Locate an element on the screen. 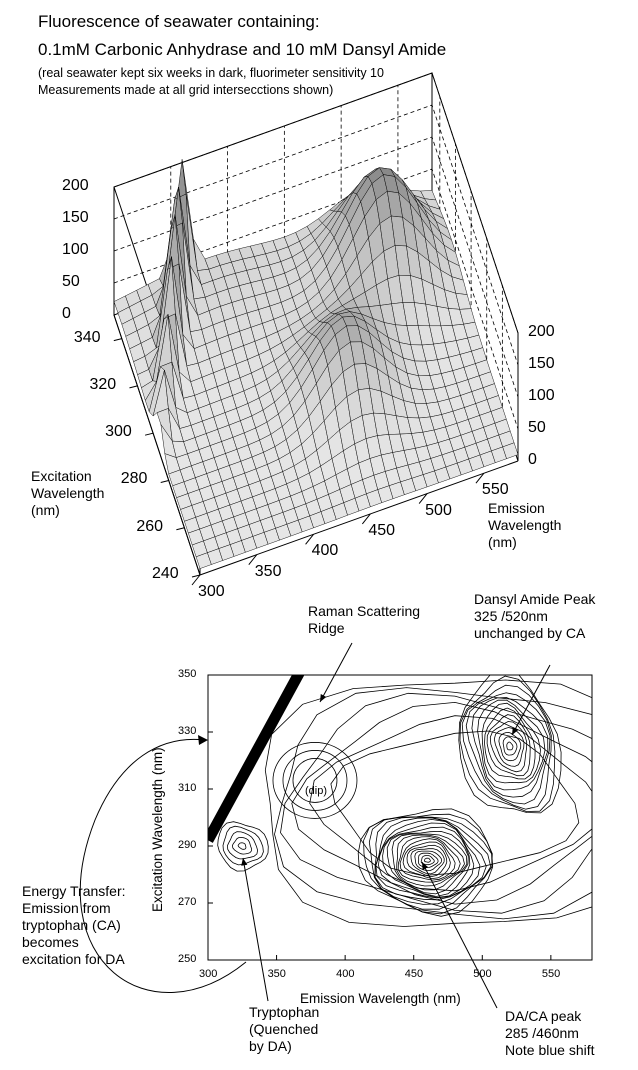 Image resolution: width=638 pixels, height=1070 pixels. dip-contour is located at coordinates (315, 780).